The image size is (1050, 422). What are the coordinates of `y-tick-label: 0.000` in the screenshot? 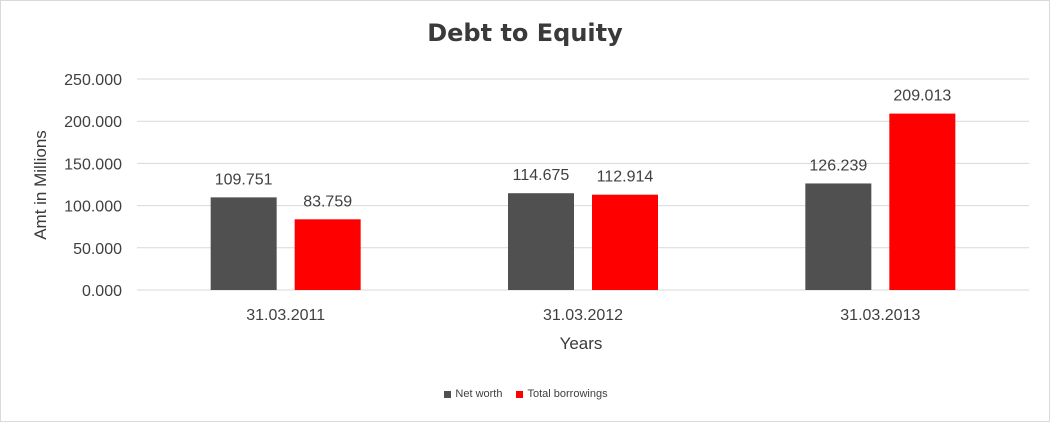 It's located at (102, 291).